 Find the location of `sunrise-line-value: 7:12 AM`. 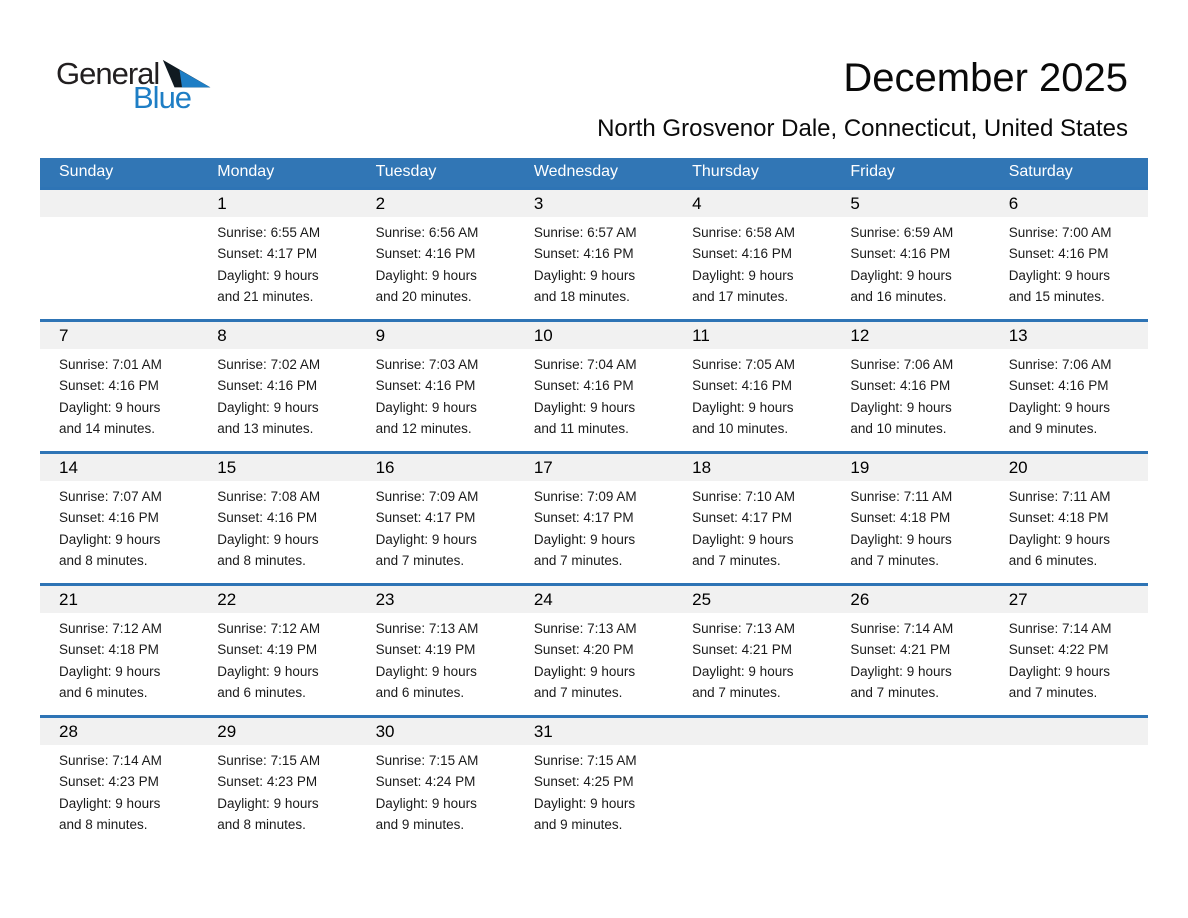

sunrise-line-value: 7:12 AM is located at coordinates (137, 628).